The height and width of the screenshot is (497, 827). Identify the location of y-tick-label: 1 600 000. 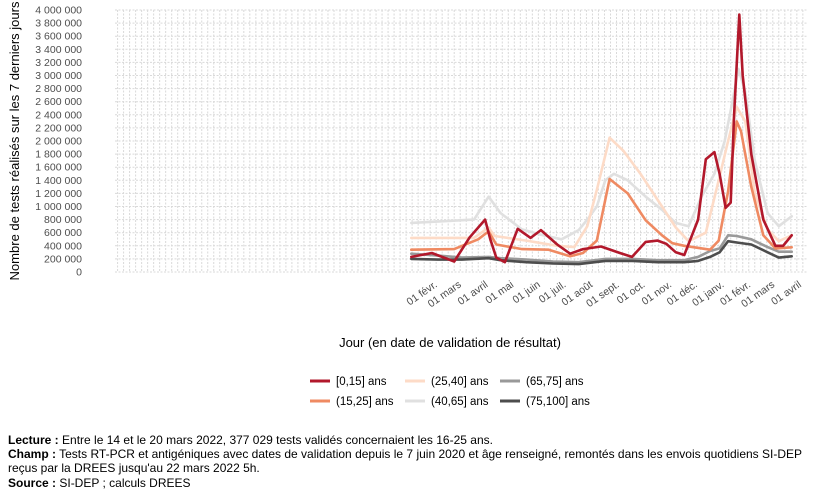
(58, 168).